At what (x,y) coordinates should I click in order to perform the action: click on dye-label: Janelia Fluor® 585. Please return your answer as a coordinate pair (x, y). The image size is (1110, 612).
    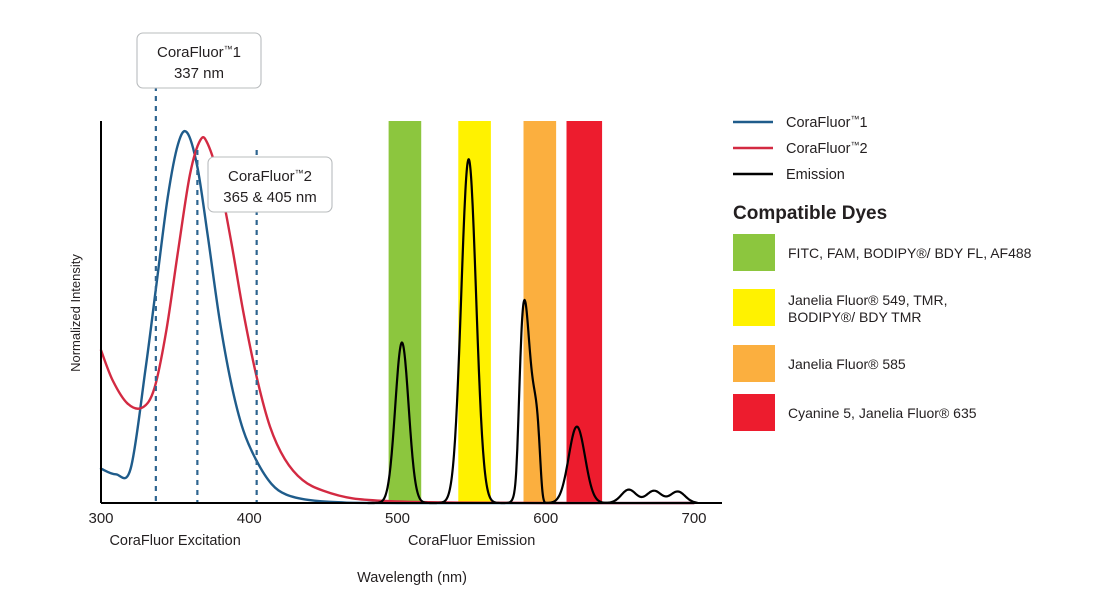
    Looking at the image, I should click on (847, 364).